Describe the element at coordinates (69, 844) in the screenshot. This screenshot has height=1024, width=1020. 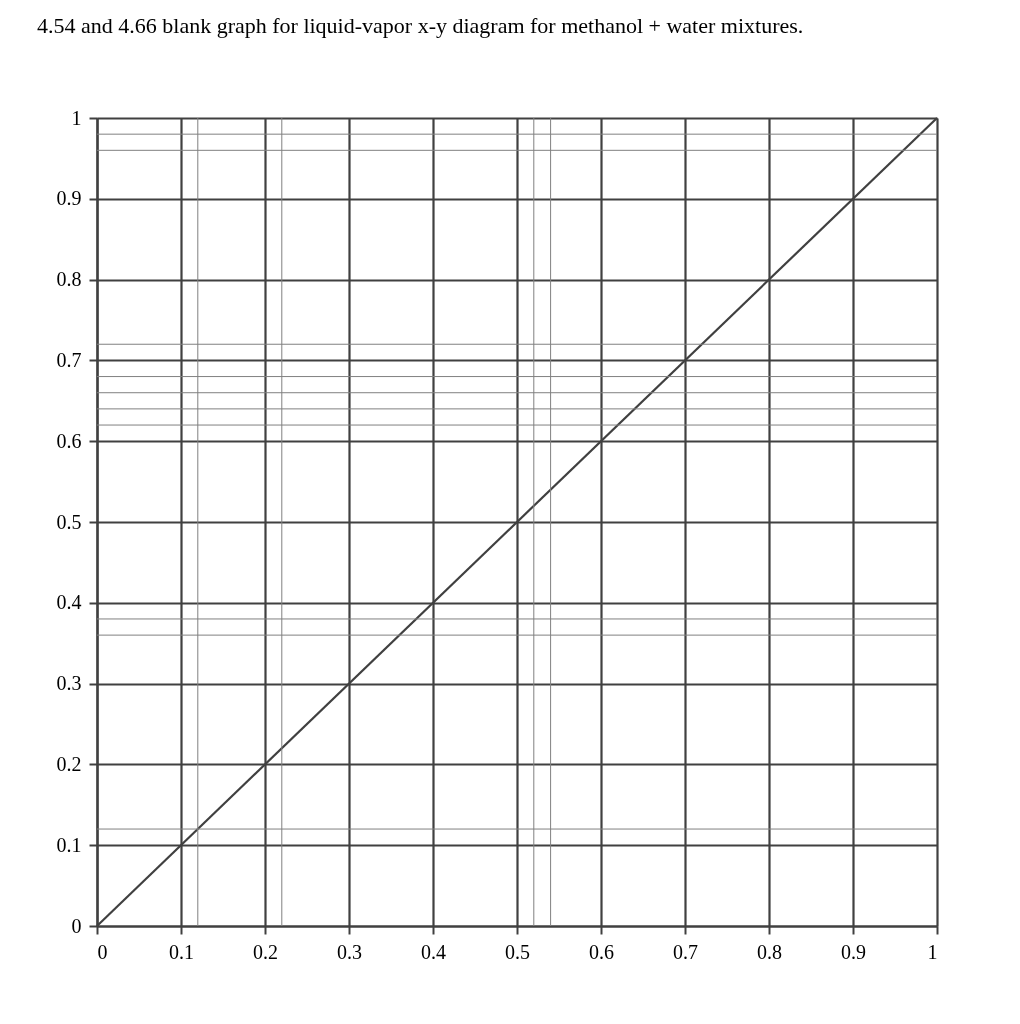
I see `y-tick-label: 0.1` at that location.